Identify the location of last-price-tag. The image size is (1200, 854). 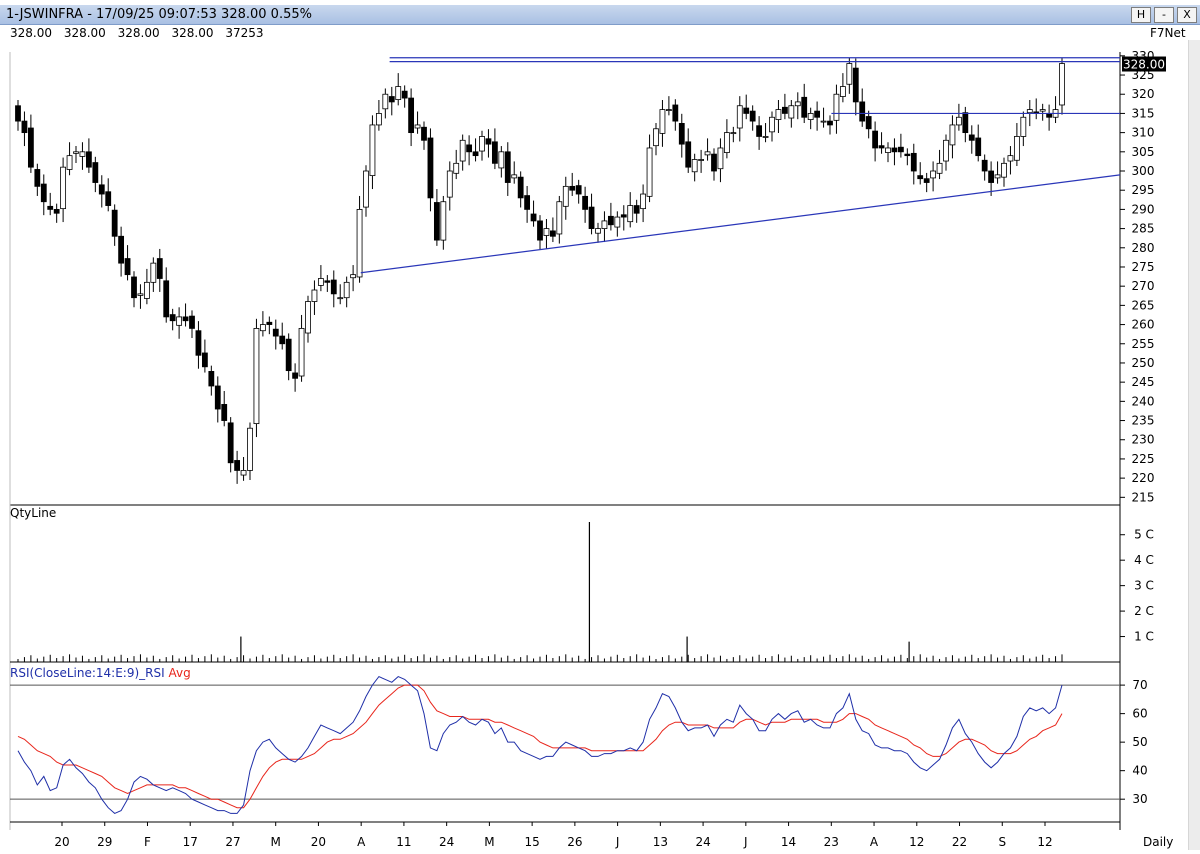
(1144, 64).